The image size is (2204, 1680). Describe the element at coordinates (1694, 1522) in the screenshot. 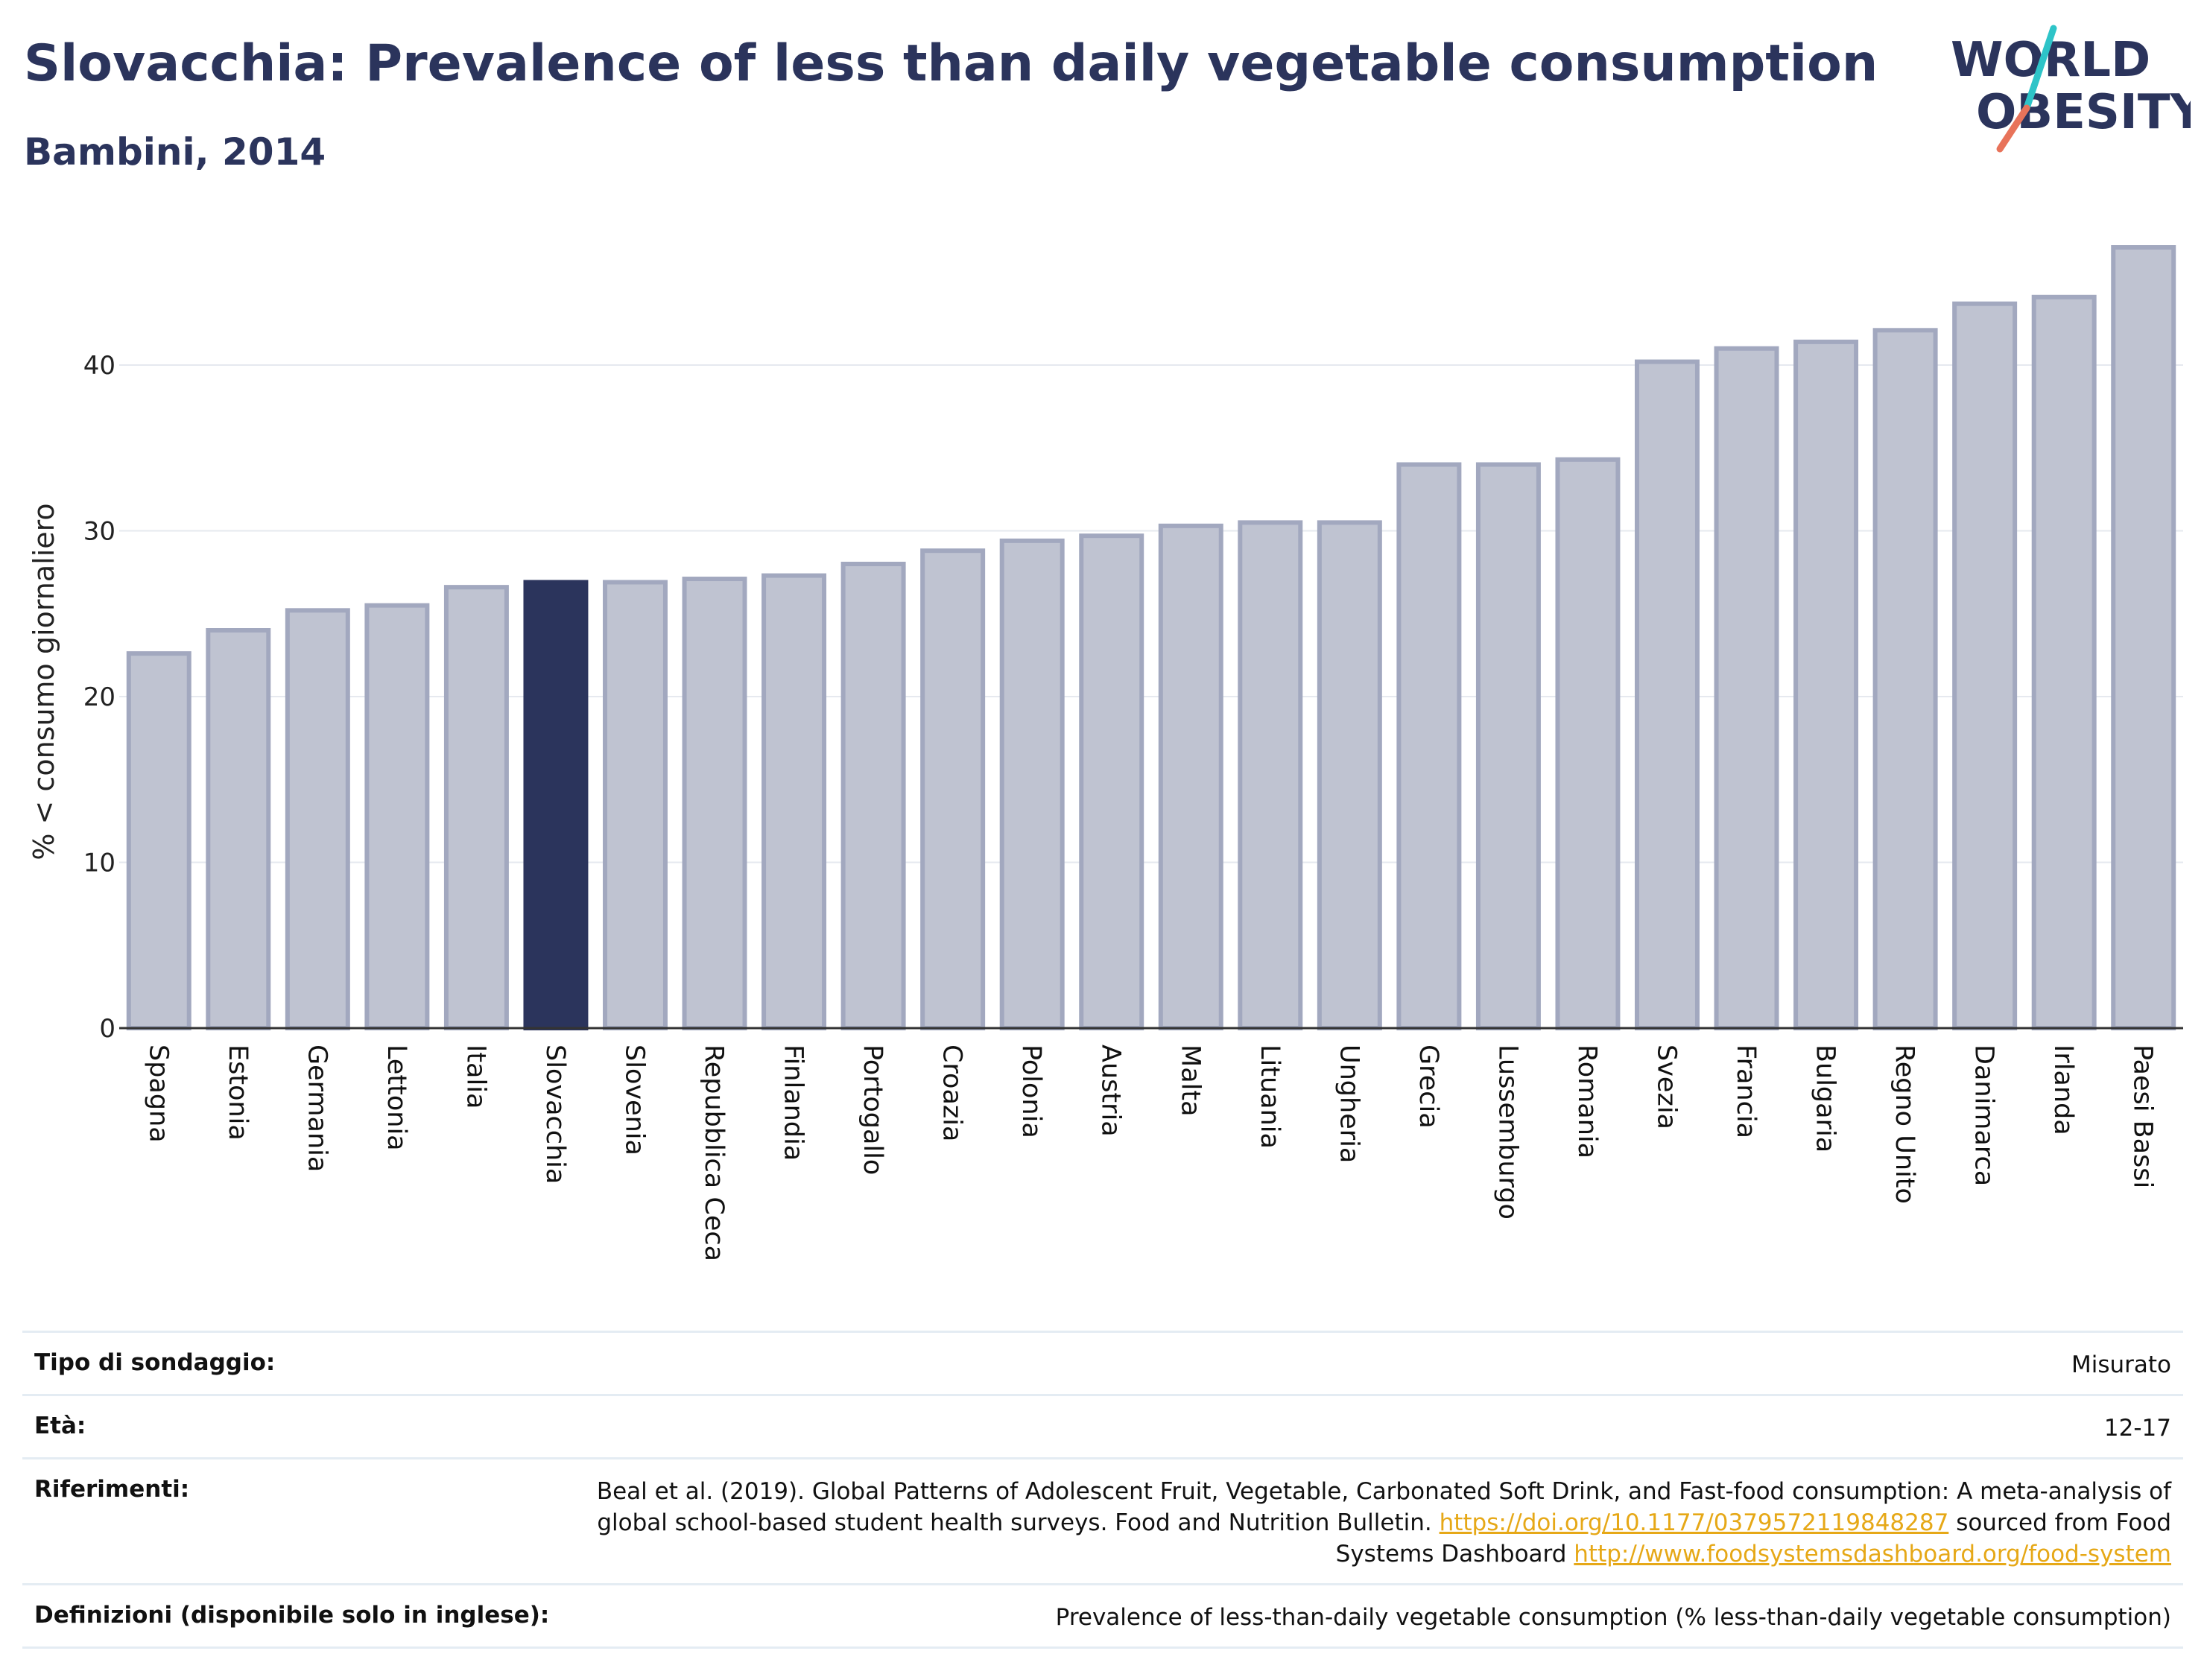

I see `doi-link: https://doi.org/10.1177/0379572119848287` at that location.